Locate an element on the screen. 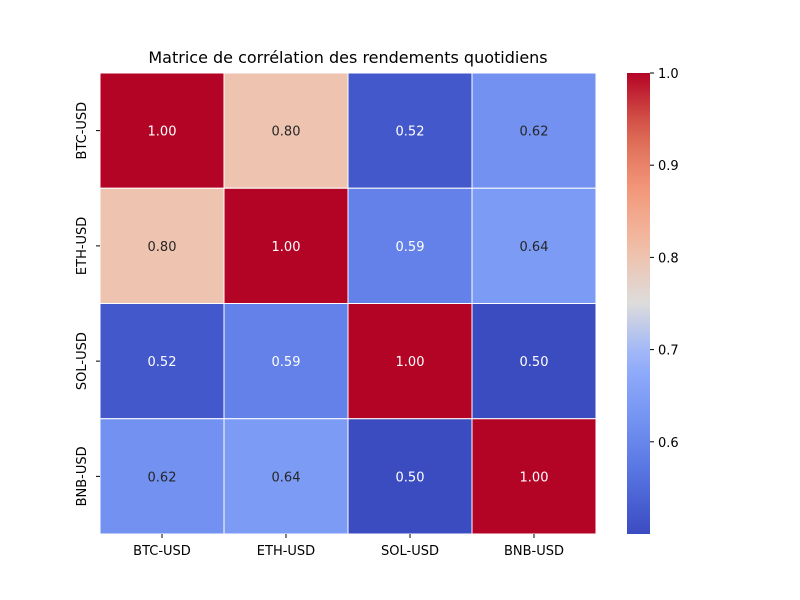 This screenshot has height=600, width=800. heatmap-cell-bnb-usd-eth-usd is located at coordinates (286, 476).